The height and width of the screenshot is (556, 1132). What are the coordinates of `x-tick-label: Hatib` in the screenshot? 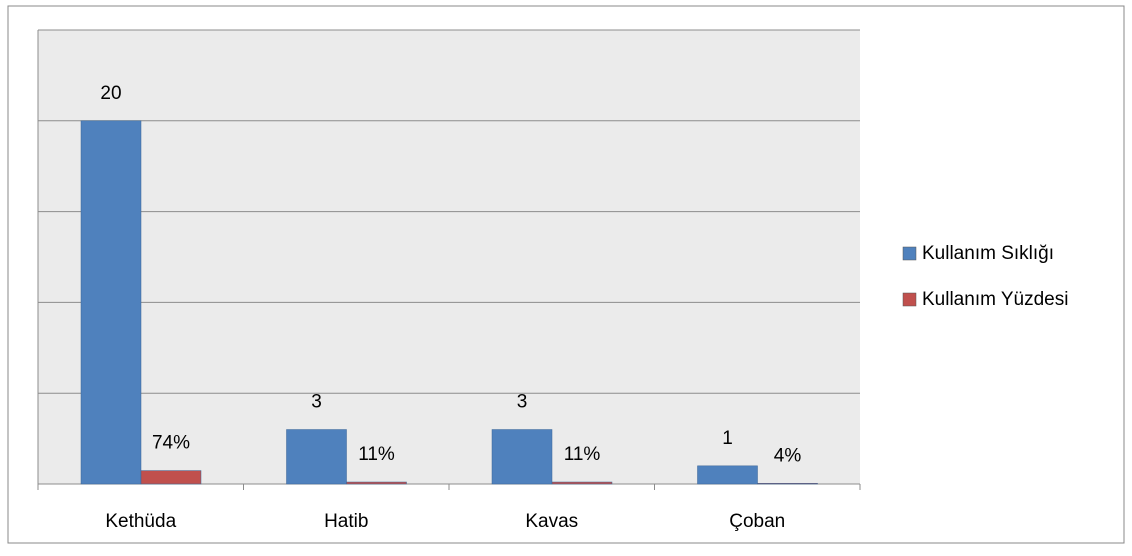 It's located at (346, 521).